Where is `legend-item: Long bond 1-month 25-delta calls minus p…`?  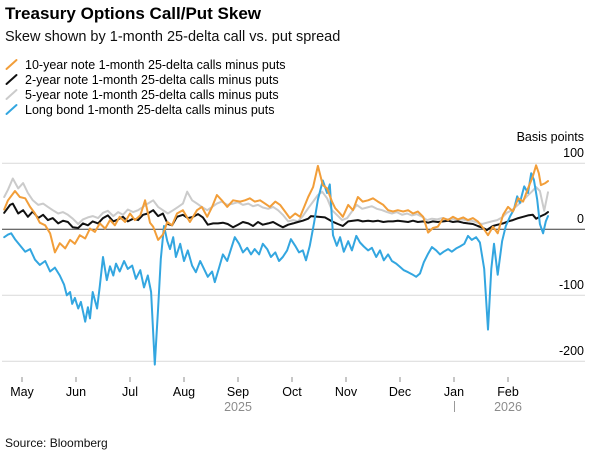 legend-item: Long bond 1-month 25-delta calls minus p… is located at coordinates (145, 109).